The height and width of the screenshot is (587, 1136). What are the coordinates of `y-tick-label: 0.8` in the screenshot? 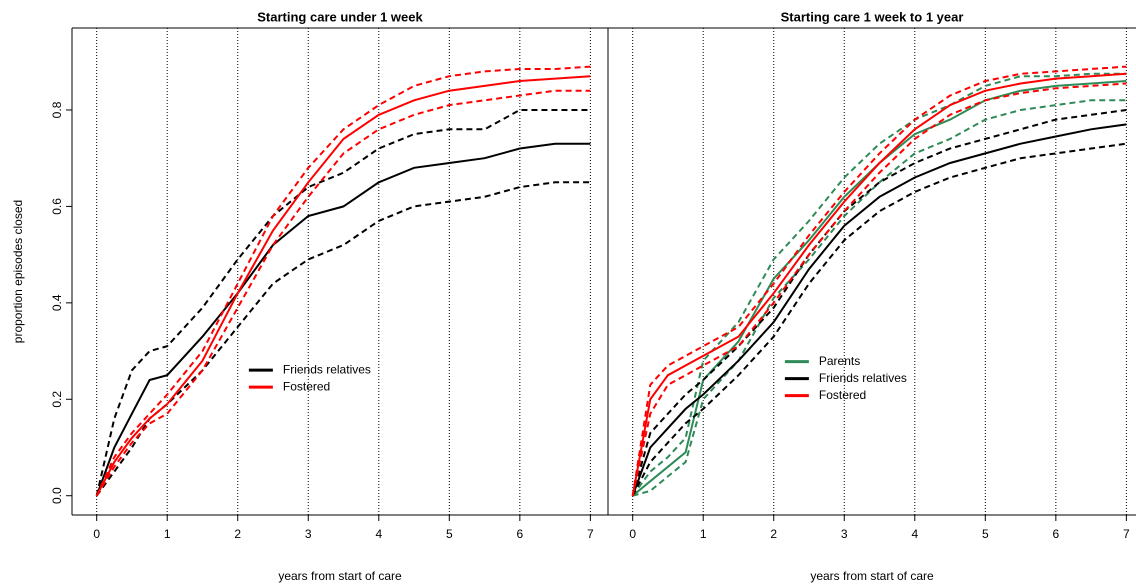 It's located at (57, 109).